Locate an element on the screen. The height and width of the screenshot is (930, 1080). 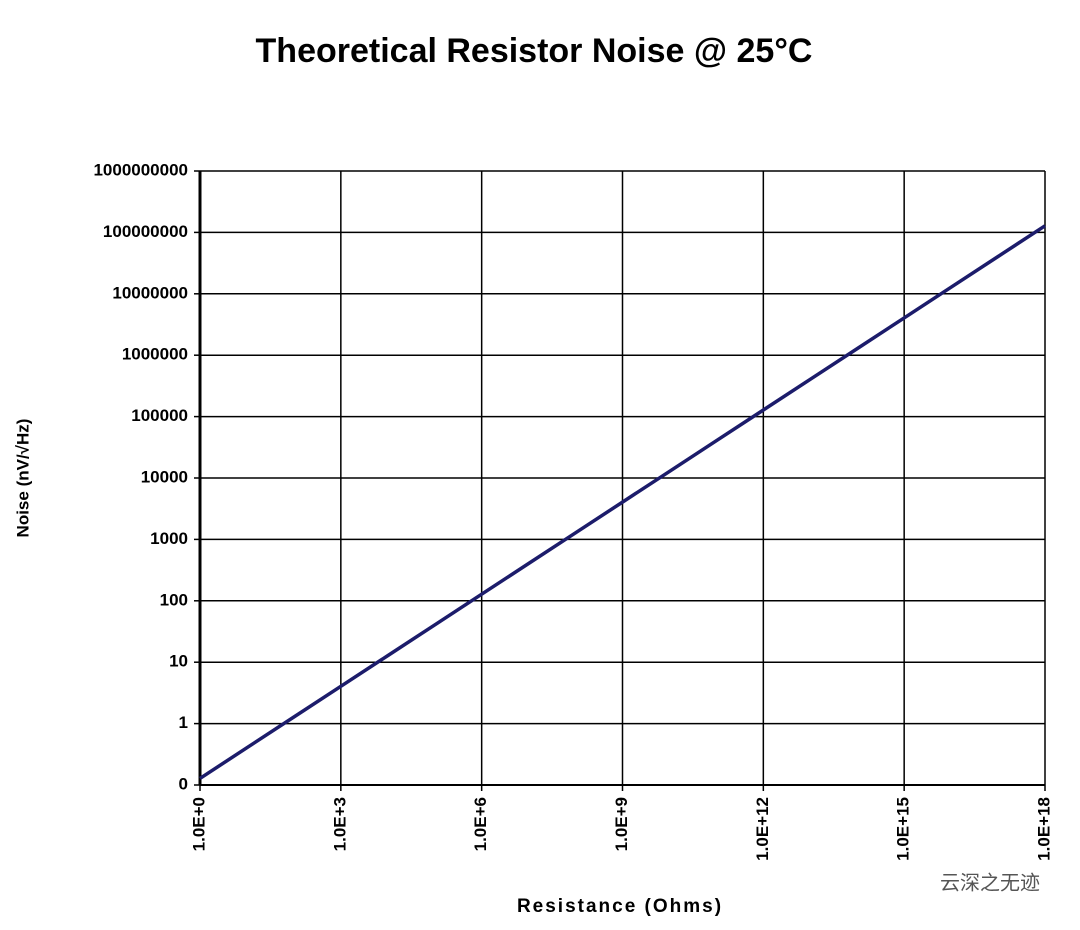
y-tick-label: 1 is located at coordinates (183, 722).